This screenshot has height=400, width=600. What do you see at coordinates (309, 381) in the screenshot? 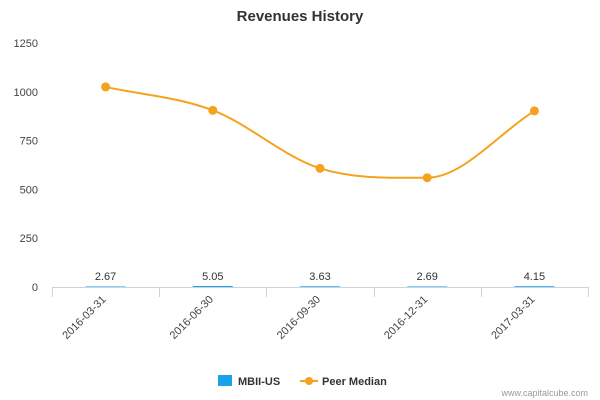
I see `legend-peer-median-marker` at bounding box center [309, 381].